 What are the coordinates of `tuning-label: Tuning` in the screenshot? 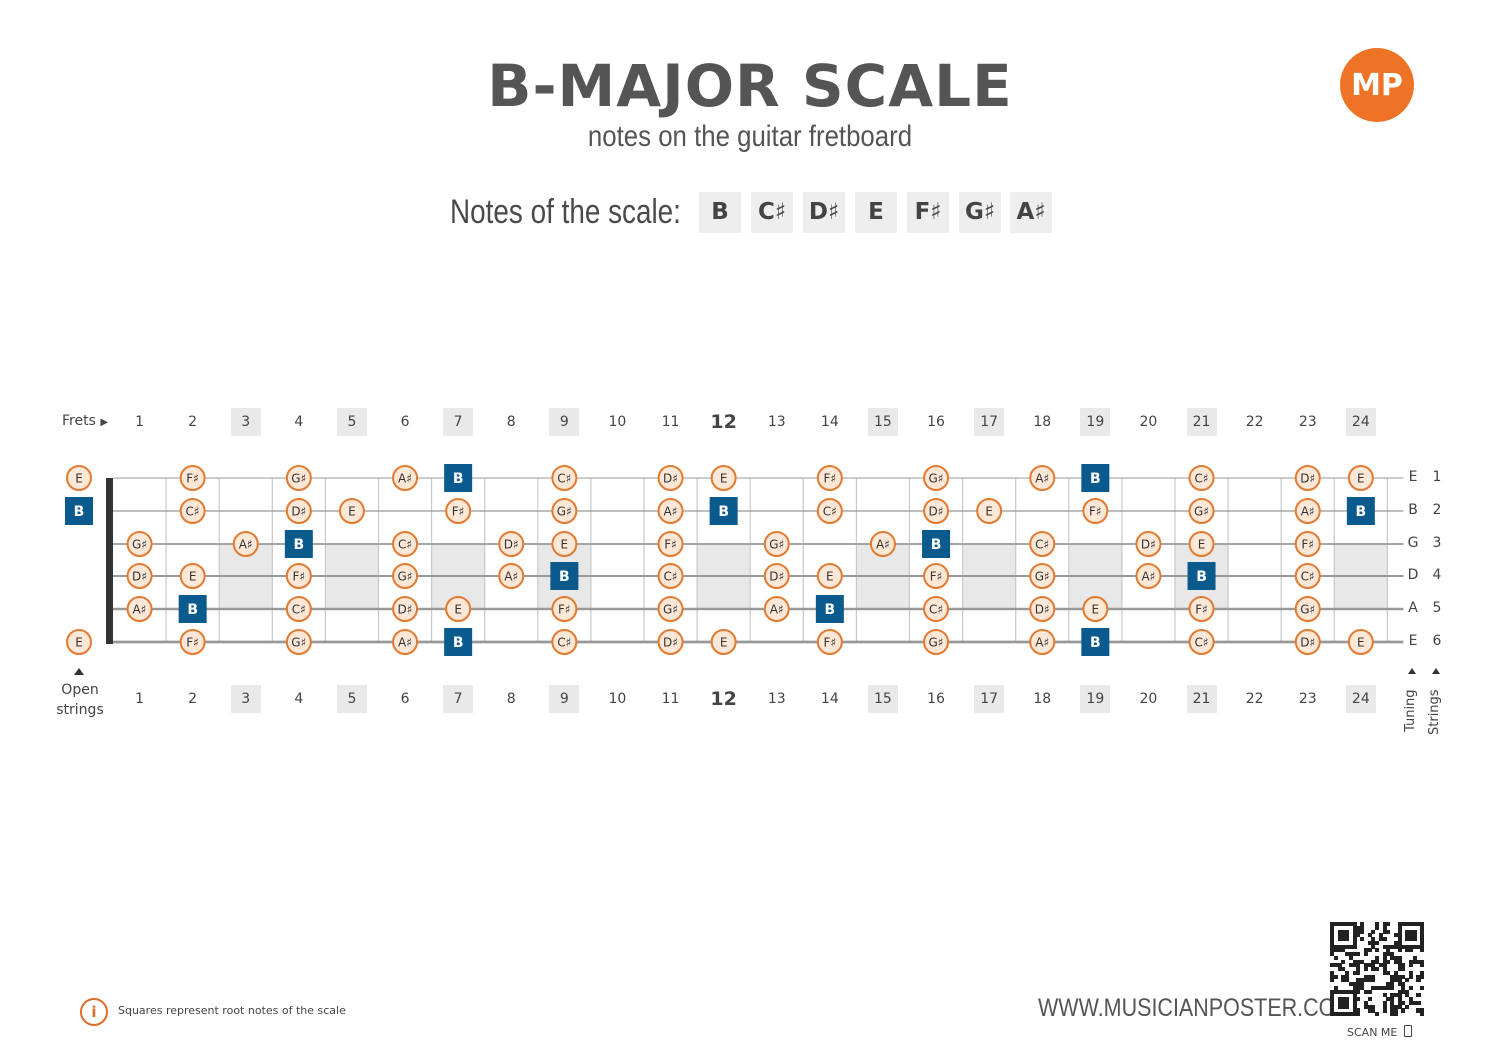 It's located at (1410, 710).